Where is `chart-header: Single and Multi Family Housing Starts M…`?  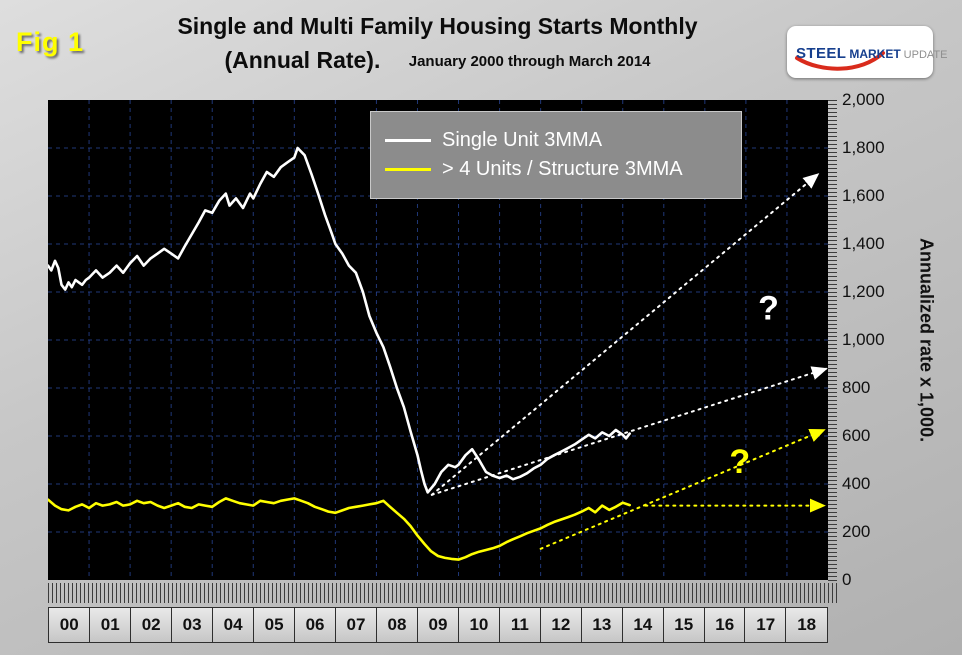
chart-header: Single and Multi Family Housing Starts M… is located at coordinates (437, 43).